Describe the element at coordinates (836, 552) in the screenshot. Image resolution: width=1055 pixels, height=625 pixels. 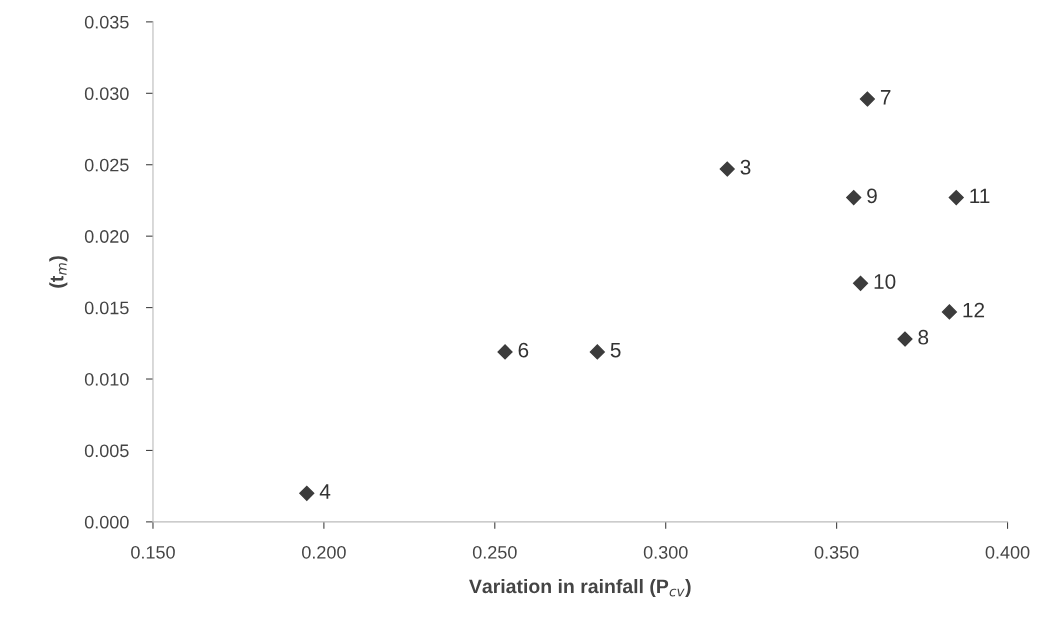
I see `x-tick-label: 0.350` at that location.